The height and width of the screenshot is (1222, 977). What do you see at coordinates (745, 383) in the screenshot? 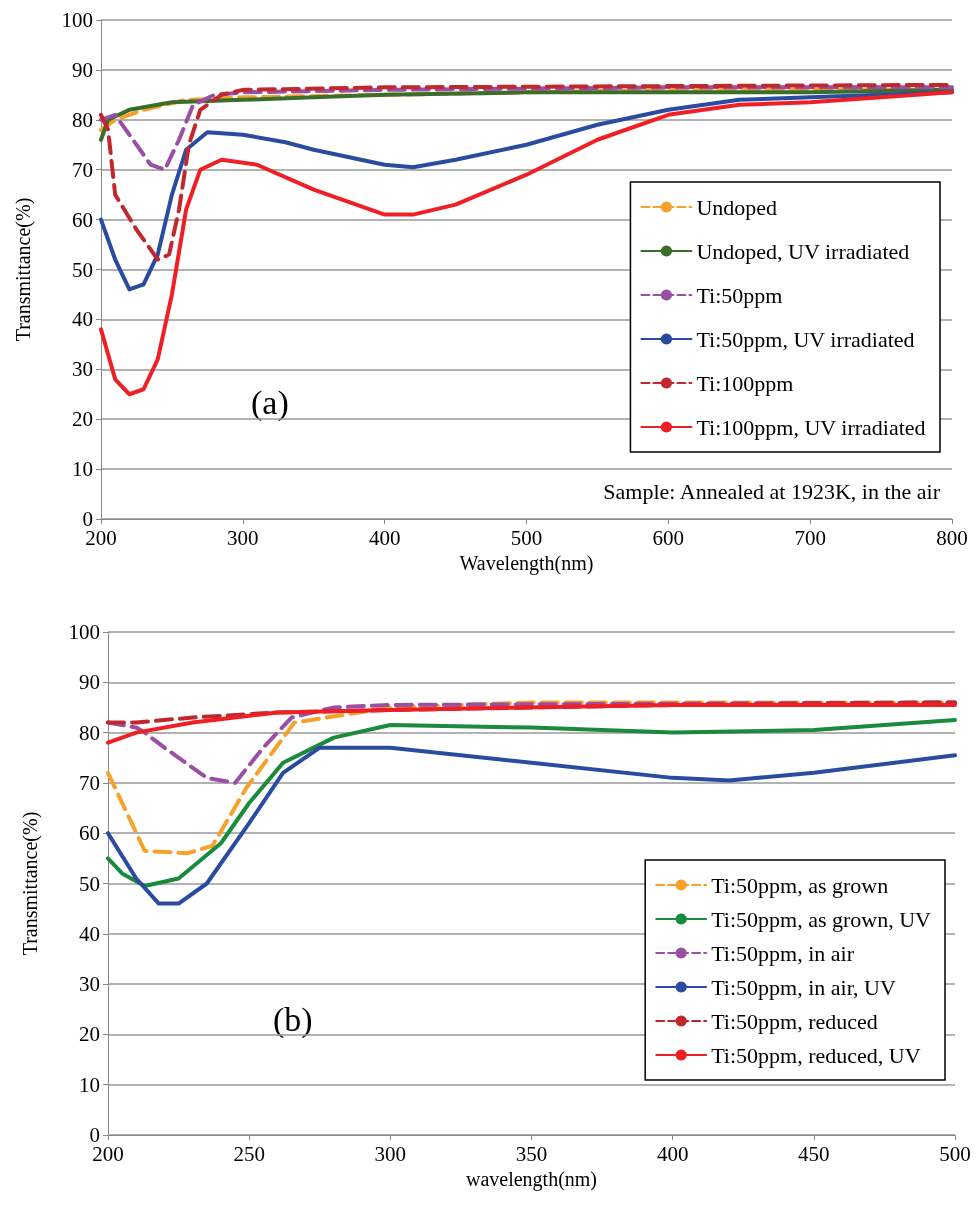
I see `legend-label: Ti:100ppm` at bounding box center [745, 383].